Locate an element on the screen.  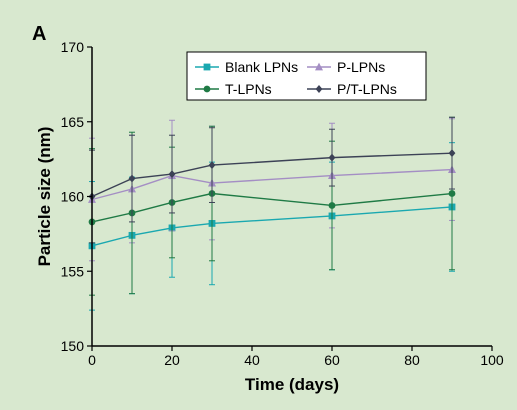
legend: Blank LPNs P-LPNs T-LPNs P/T-LPNs is located at coordinates (306, 76).